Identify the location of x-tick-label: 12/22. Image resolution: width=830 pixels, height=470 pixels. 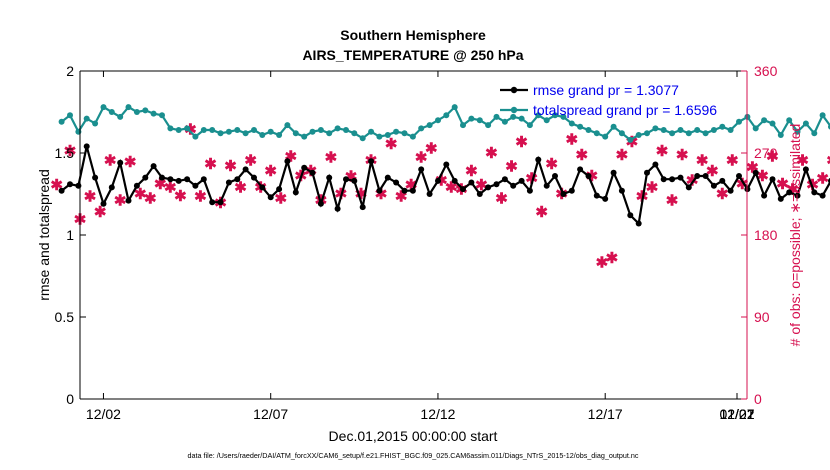
(736, 414).